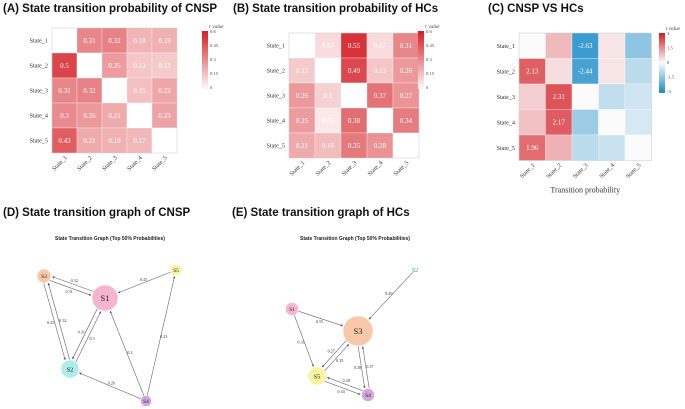  What do you see at coordinates (357, 367) in the screenshot?
I see `edge-weight-label: 0.38` at bounding box center [357, 367].